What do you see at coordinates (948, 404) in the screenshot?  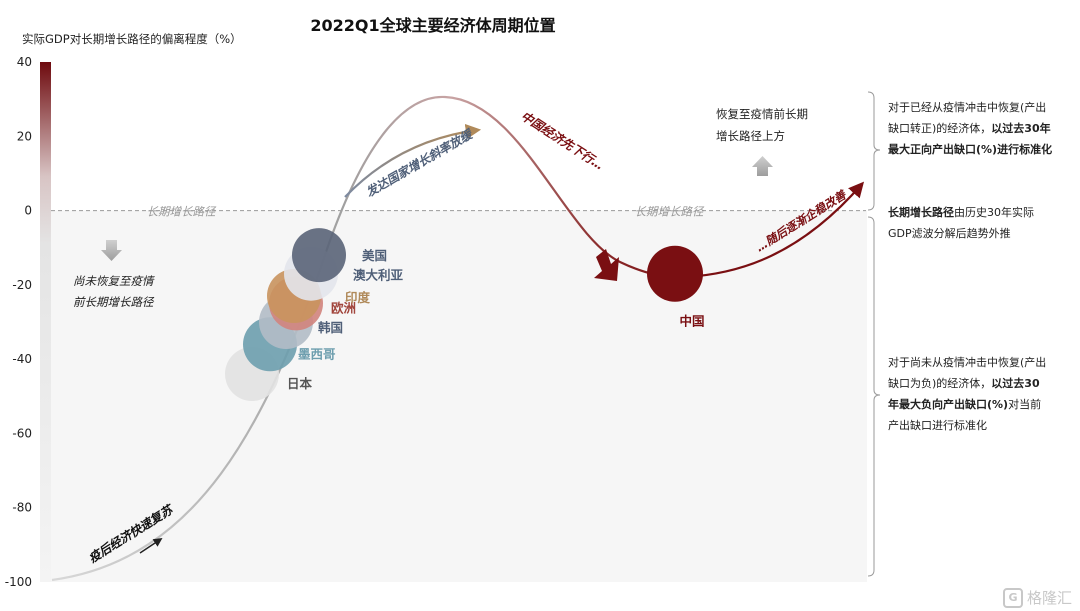 I see `negative-gap-note-line-3a: 年最大负向产出缺口(%)` at bounding box center [948, 404].